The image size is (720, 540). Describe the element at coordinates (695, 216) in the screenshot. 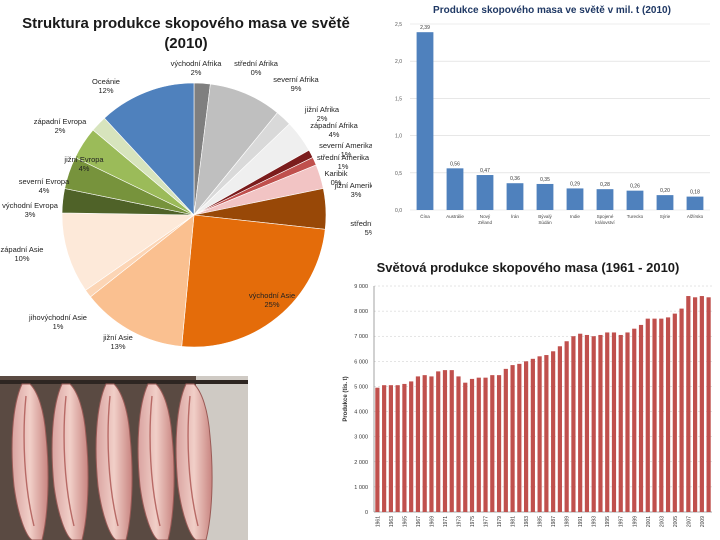

I see `bar-category-label: Alžírsko` at that location.